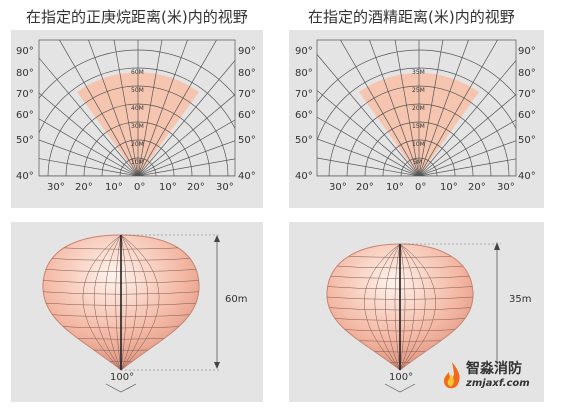  I want to click on distance-label: 40M, so click(137, 108).